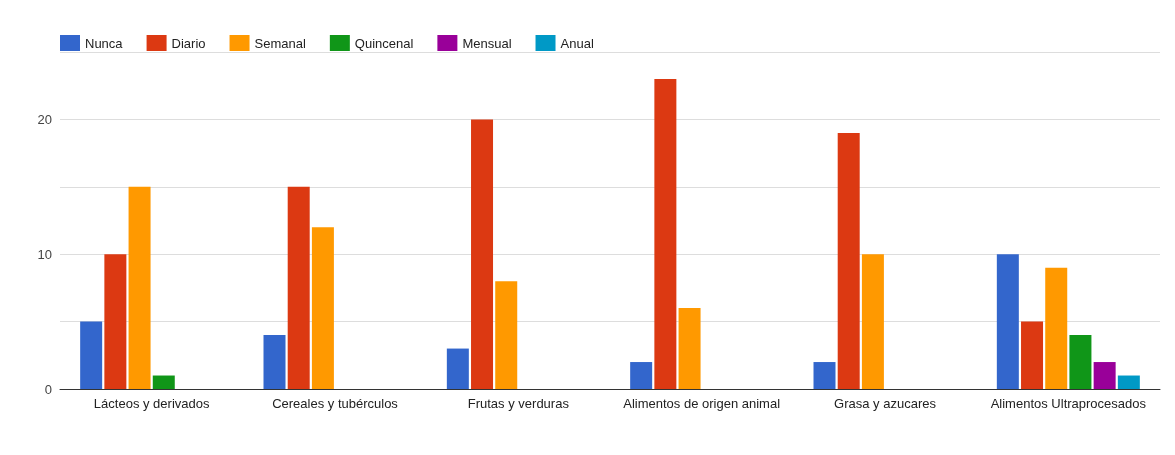  I want to click on x-tick-label: Alimentos de origen animal, so click(702, 403).